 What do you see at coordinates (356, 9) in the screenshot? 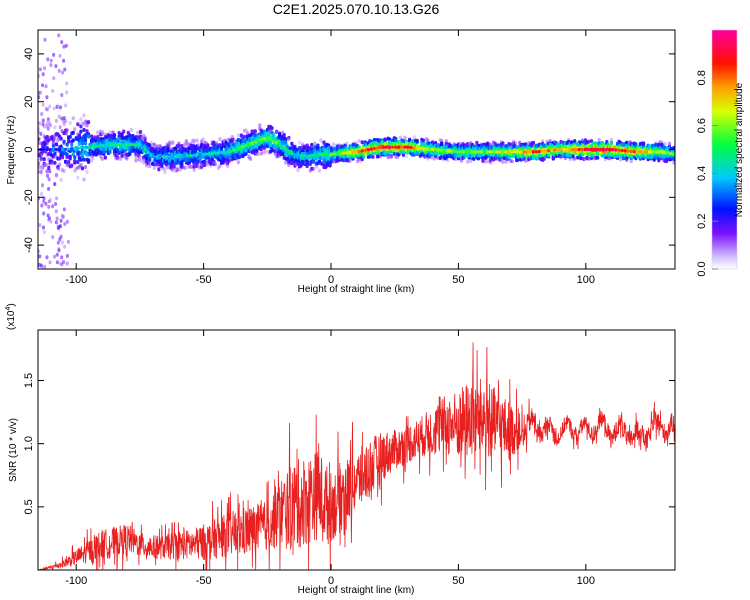
I see `figure-title: C2E1.2025.070.10.13.G26` at bounding box center [356, 9].